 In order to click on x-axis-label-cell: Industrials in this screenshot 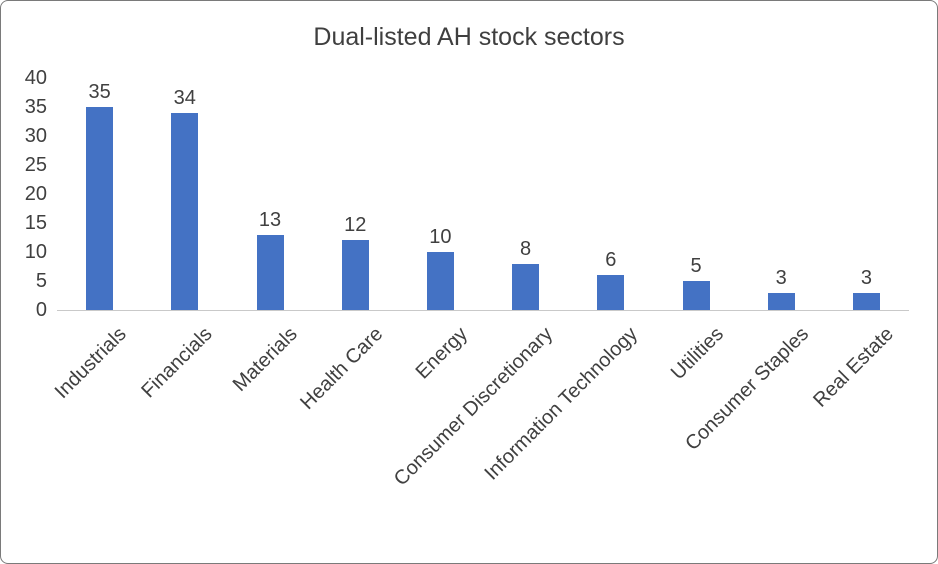, I will do `click(96, 426)`.